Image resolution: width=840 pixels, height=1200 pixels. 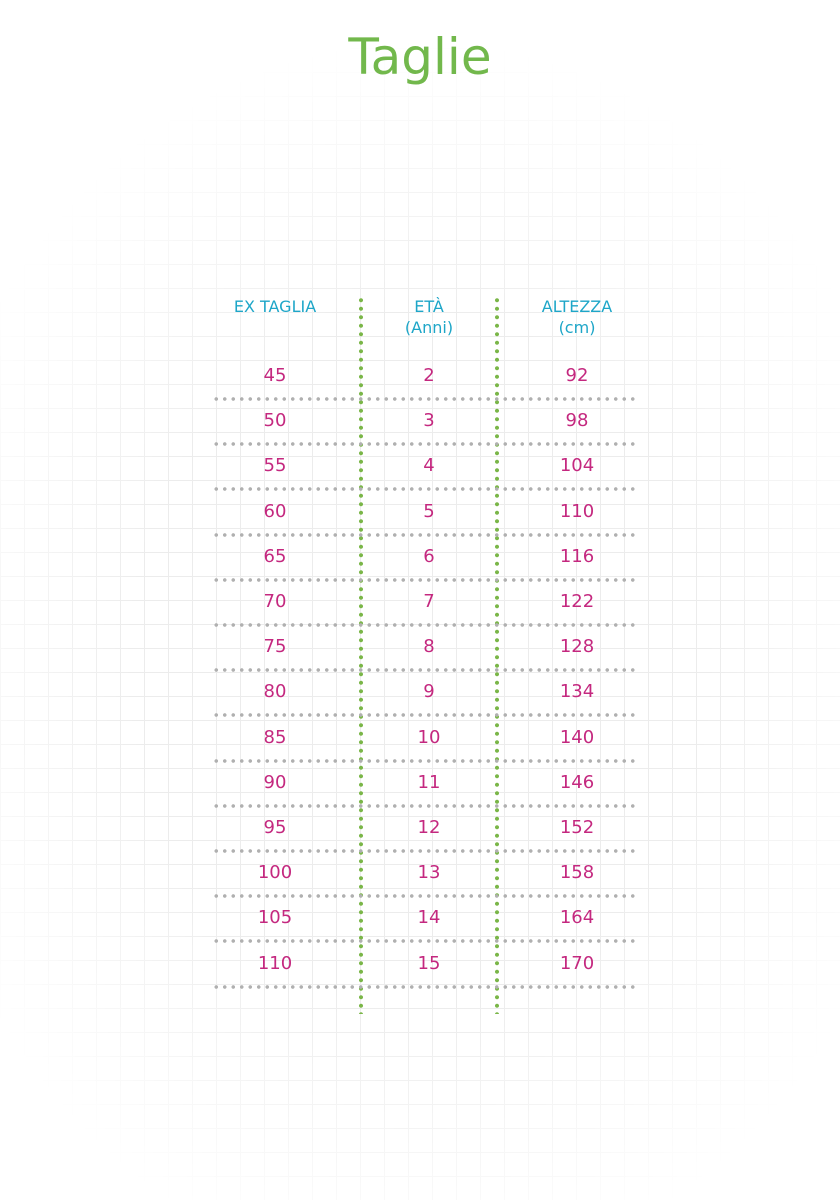 What do you see at coordinates (275, 466) in the screenshot?
I see `ex-taglia-cell: 55` at bounding box center [275, 466].